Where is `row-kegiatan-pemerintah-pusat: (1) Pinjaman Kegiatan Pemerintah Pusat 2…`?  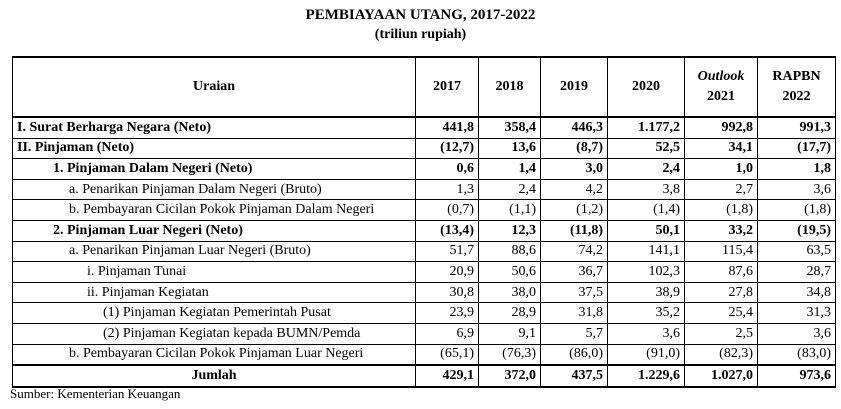 row-kegiatan-pemerintah-pusat: (1) Pinjaman Kegiatan Pemerintah Pusat 2… is located at coordinates (424, 313).